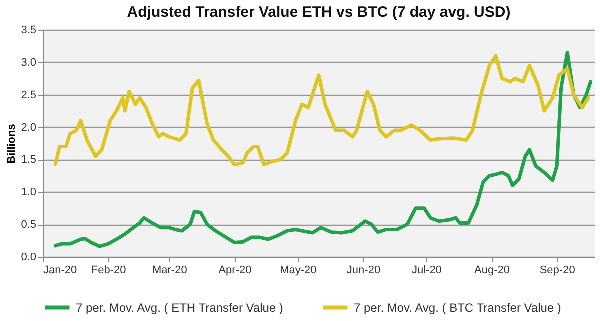 The image size is (600, 321). Describe the element at coordinates (28, 160) in the screenshot. I see `y-tick-label: 1.5` at that location.